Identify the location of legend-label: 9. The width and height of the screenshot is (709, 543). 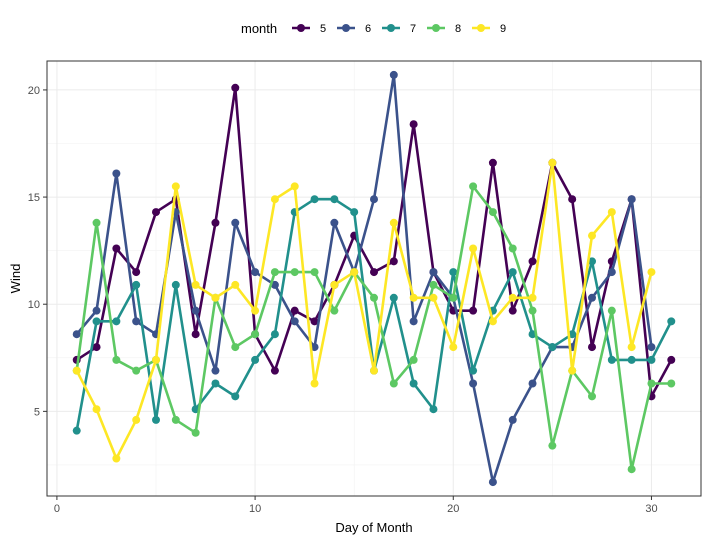
(503, 29).